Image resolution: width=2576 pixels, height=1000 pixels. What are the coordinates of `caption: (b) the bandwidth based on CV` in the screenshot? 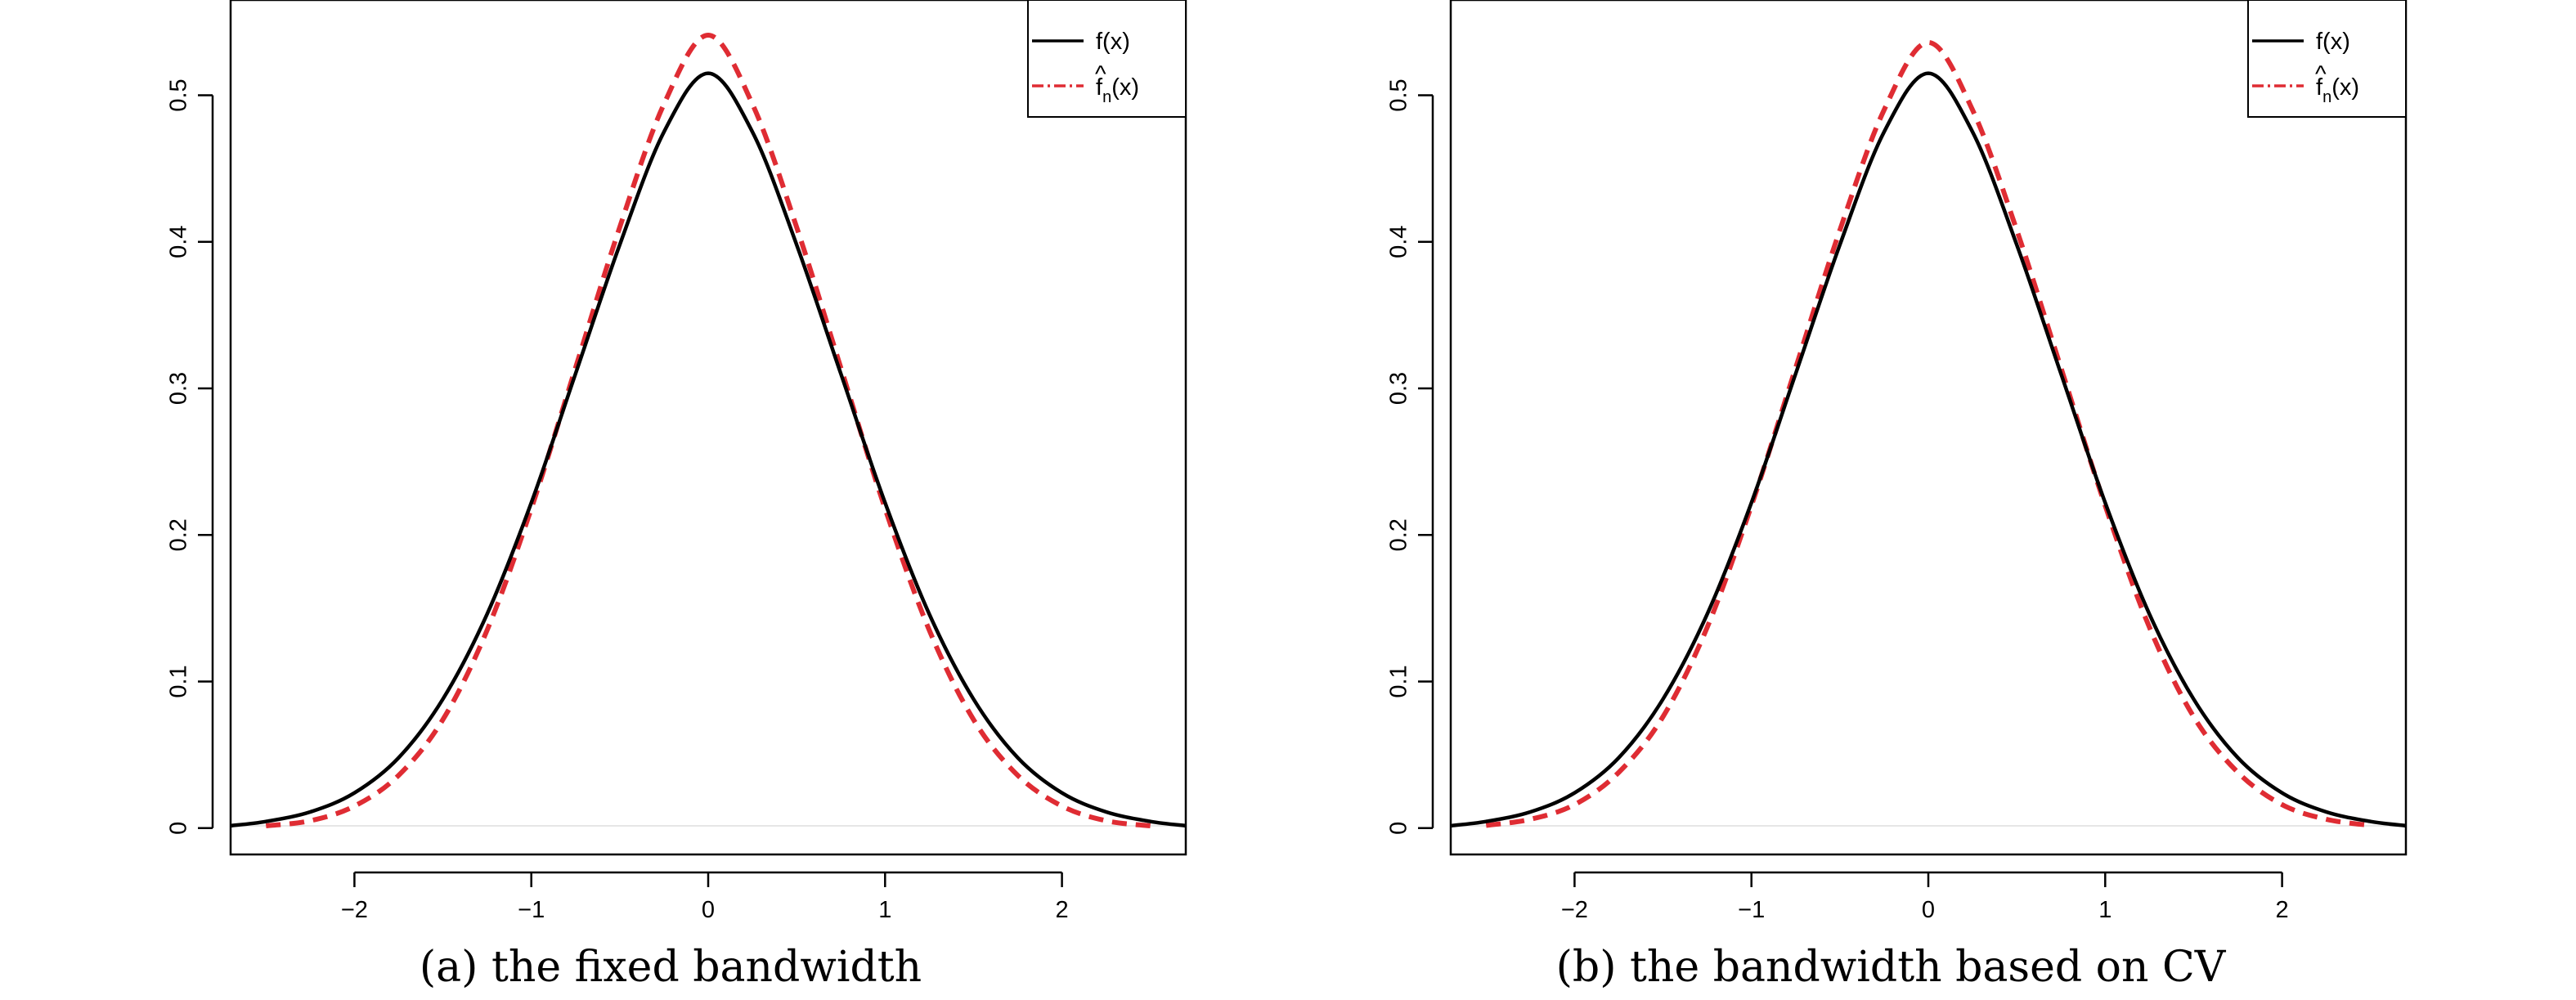 It's located at (1892, 967).